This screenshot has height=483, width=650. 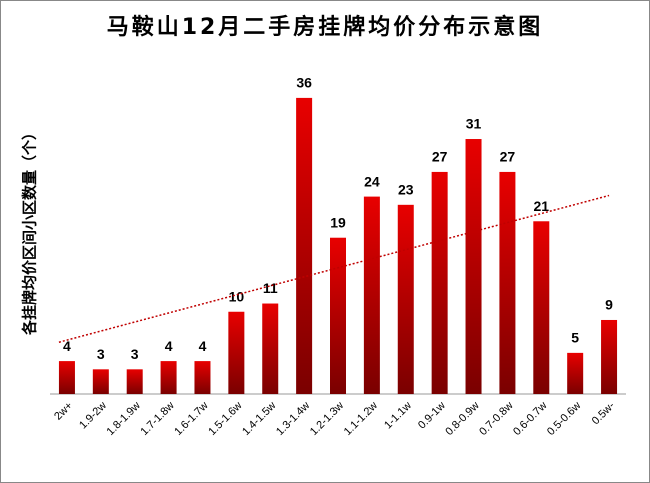 I want to click on value-label: 19, so click(x=338, y=222).